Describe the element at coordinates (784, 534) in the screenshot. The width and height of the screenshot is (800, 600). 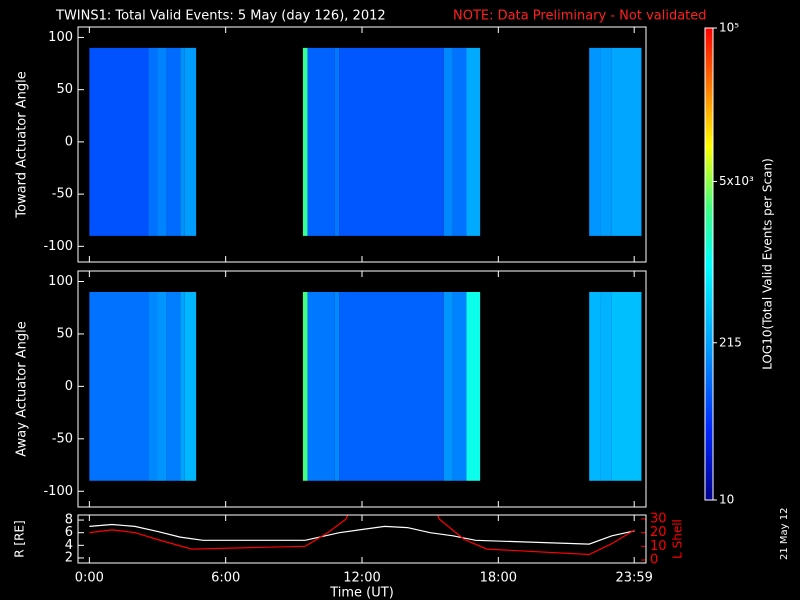
I see `footer: 21 May 12` at that location.